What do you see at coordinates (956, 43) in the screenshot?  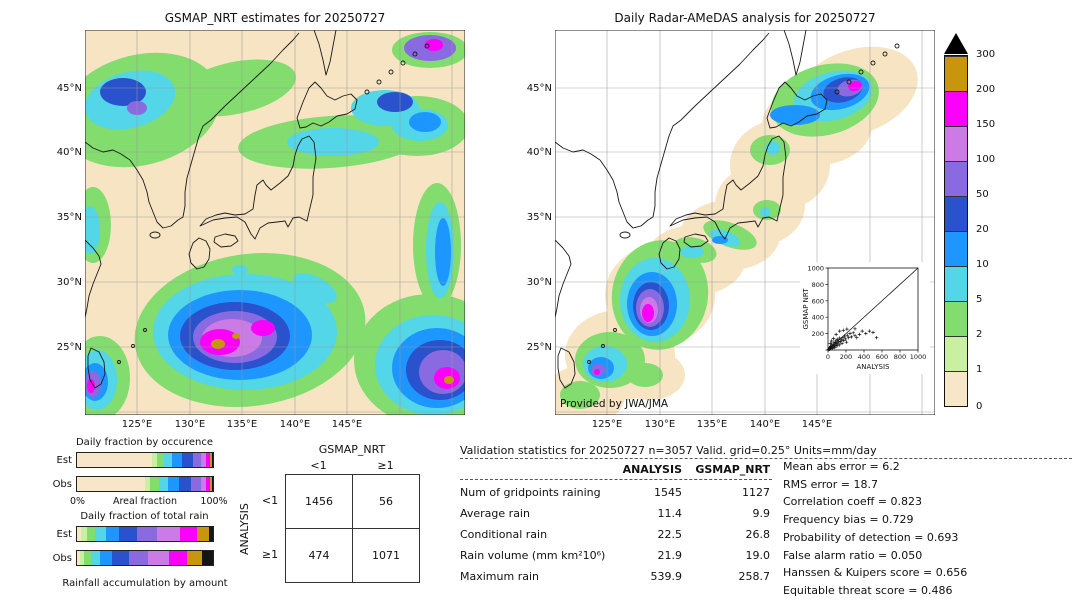 I see `colorbar-overflow-triangle` at bounding box center [956, 43].